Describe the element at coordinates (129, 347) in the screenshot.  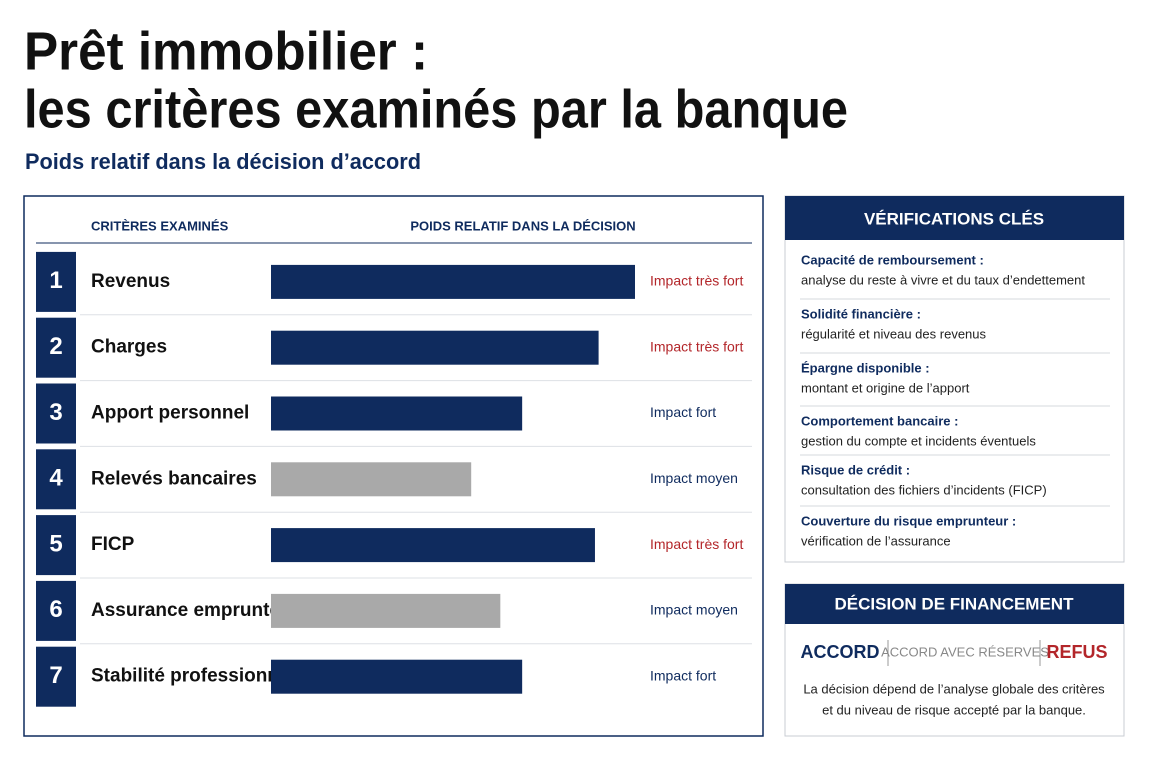
I see `category-label: Charges` at that location.